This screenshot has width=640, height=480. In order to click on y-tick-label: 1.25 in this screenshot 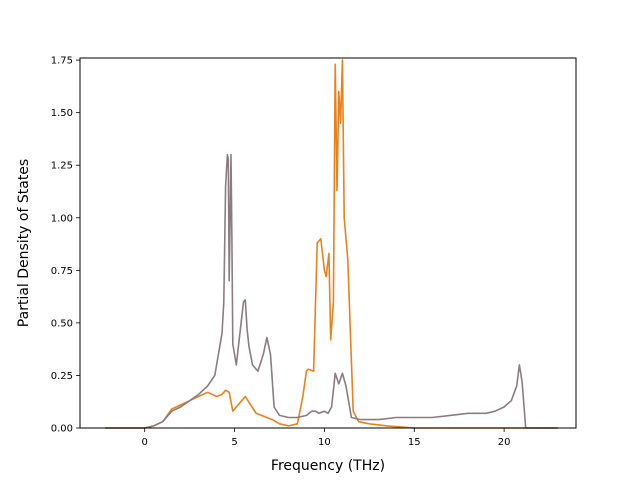, I will do `click(62, 166)`.